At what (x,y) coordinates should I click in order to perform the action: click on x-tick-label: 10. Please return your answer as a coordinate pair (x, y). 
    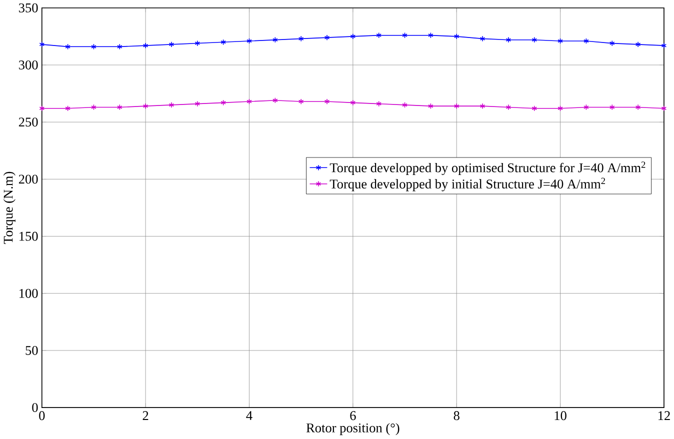
    Looking at the image, I should click on (560, 415).